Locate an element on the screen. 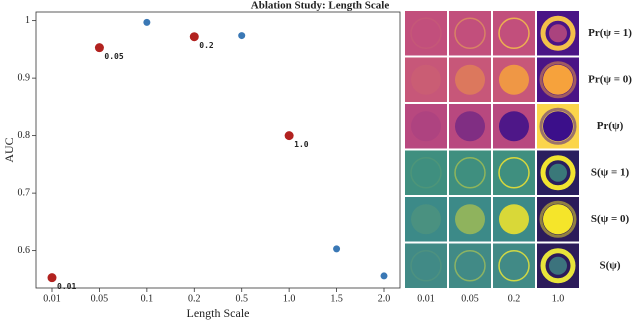 This screenshot has height=322, width=640. y-tick-label: 0.7 is located at coordinates (24, 192).